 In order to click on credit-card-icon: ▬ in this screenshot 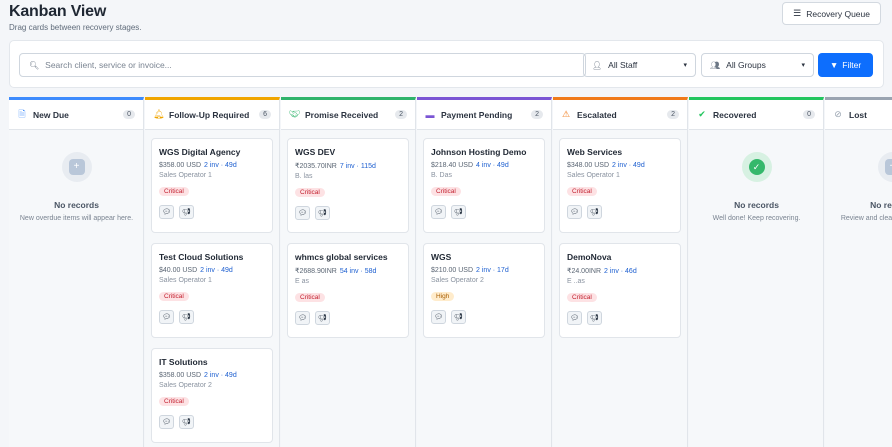, I will do `click(430, 114)`.